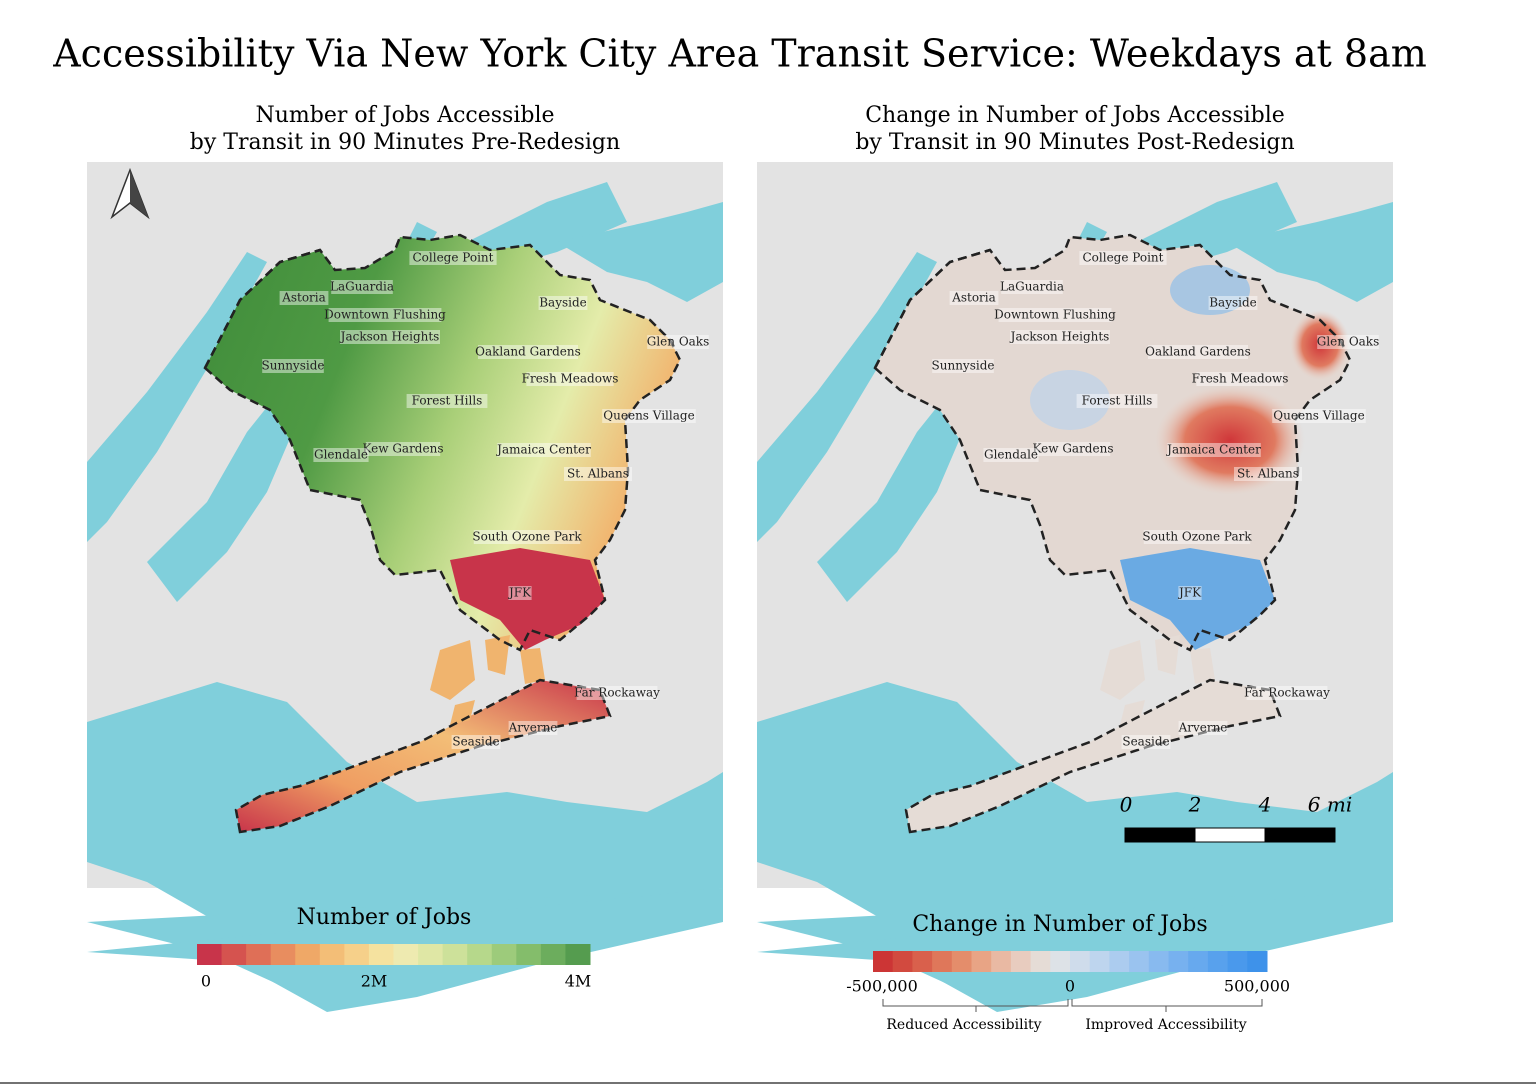 Image resolution: width=1536 pixels, height=1091 pixels. What do you see at coordinates (578, 981) in the screenshot?
I see `legend-tick-label: 4M` at bounding box center [578, 981].